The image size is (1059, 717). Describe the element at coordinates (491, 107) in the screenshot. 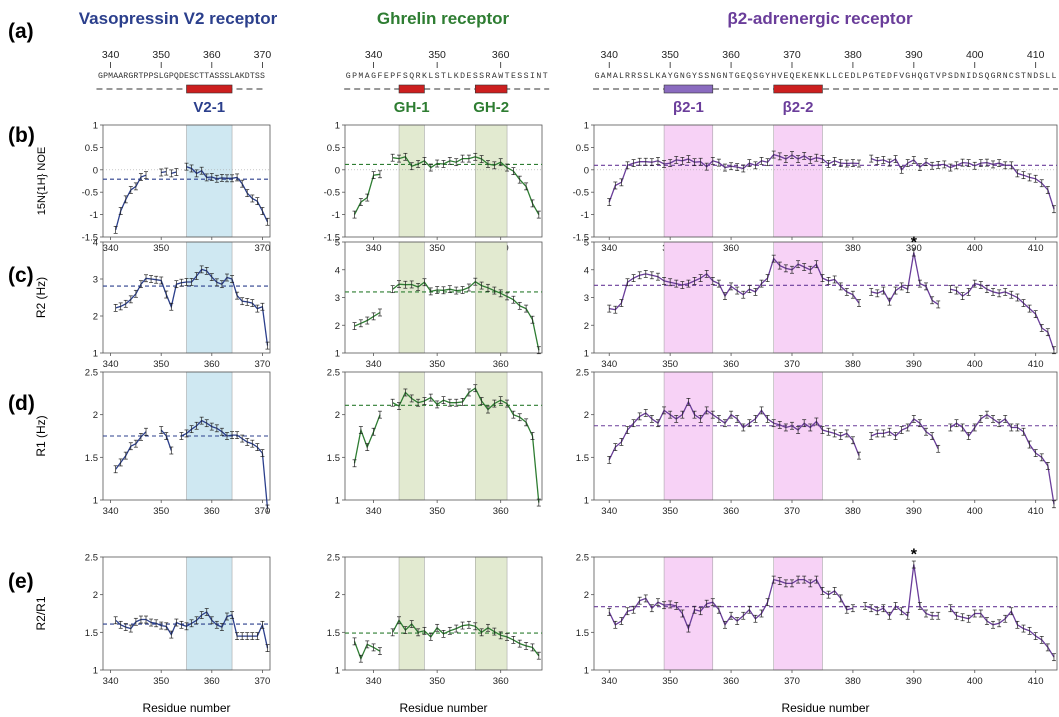

I see `region-label: GH-2` at that location.